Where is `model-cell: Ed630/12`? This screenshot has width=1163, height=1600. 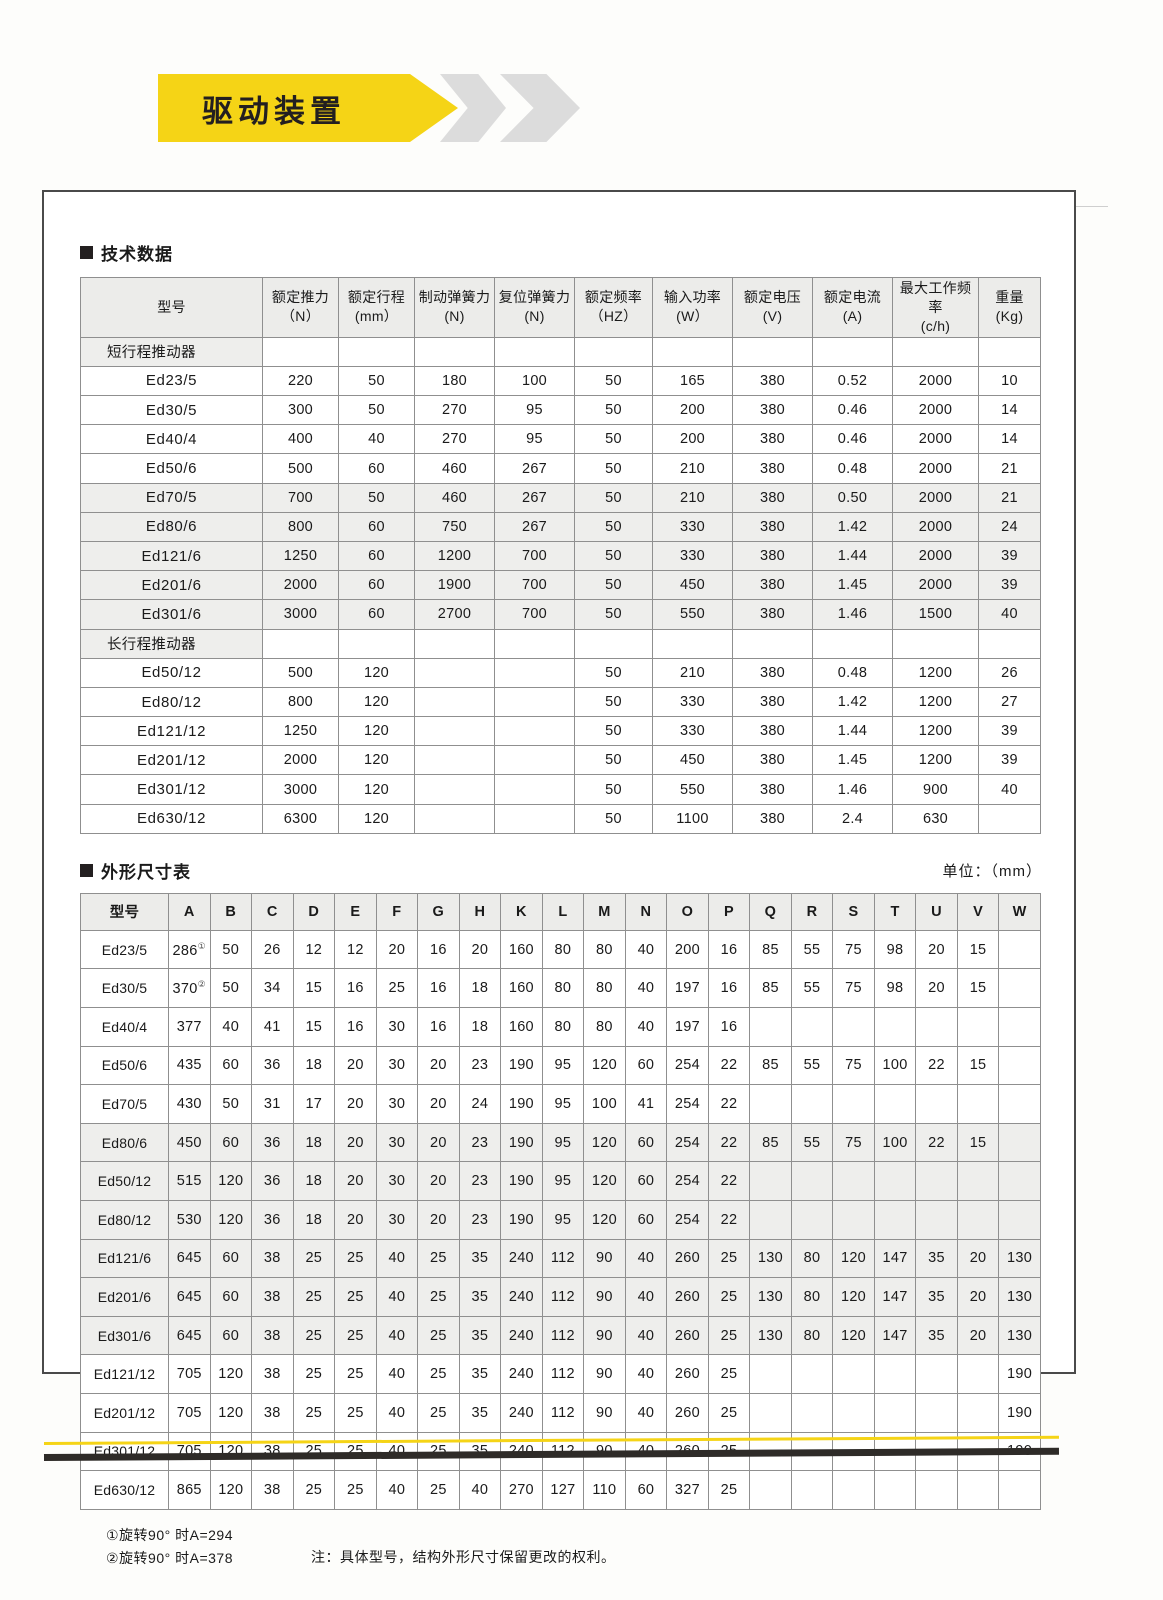 model-cell: Ed630/12 is located at coordinates (171, 818).